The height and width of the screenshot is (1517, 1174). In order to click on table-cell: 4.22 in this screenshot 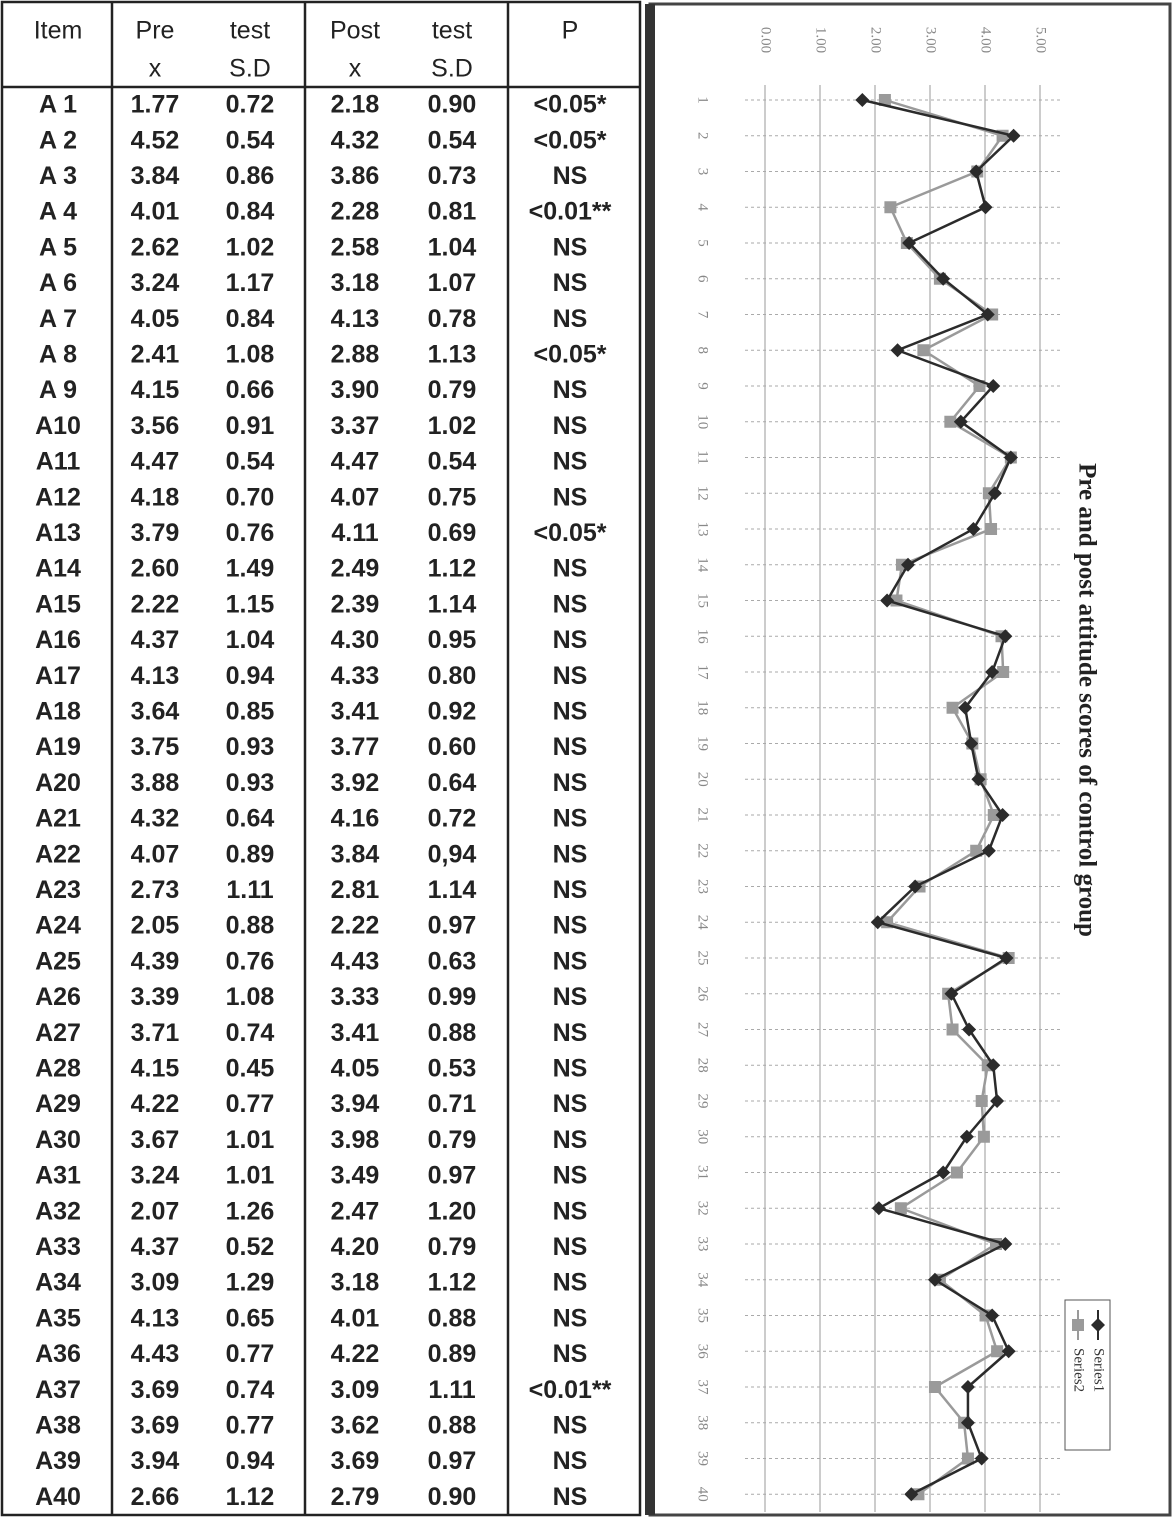, I will do `click(355, 1354)`.